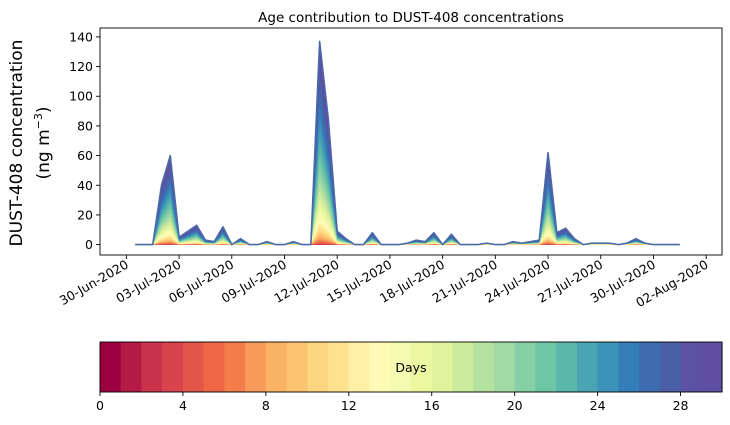  I want to click on colorbar, so click(411, 367).